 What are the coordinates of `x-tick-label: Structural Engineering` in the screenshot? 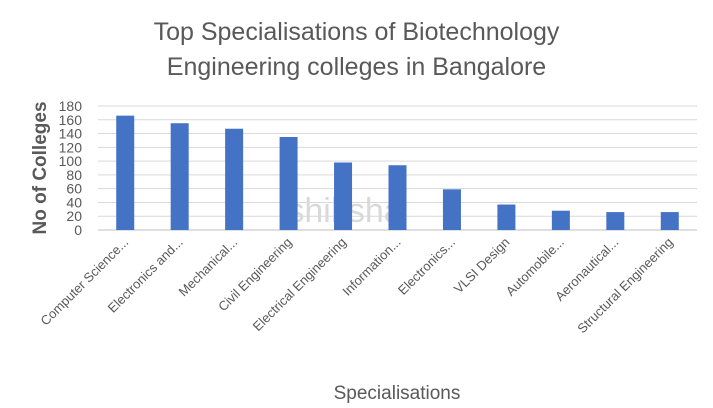 It's located at (625, 286).